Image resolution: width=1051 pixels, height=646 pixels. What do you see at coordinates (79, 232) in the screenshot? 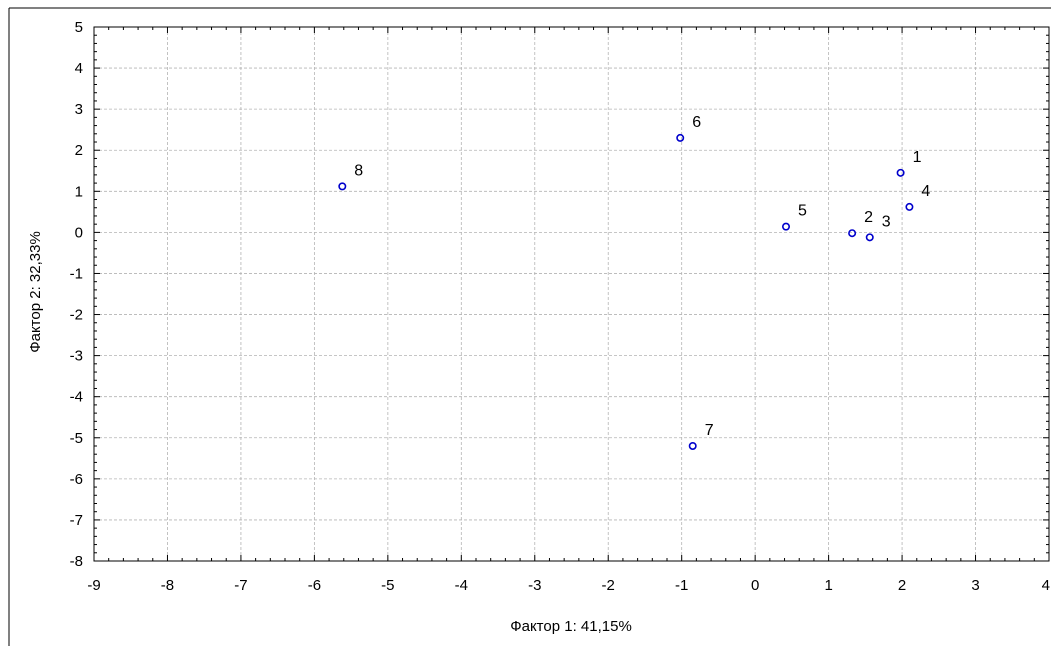
I see `y-tick-label: 0` at bounding box center [79, 232].